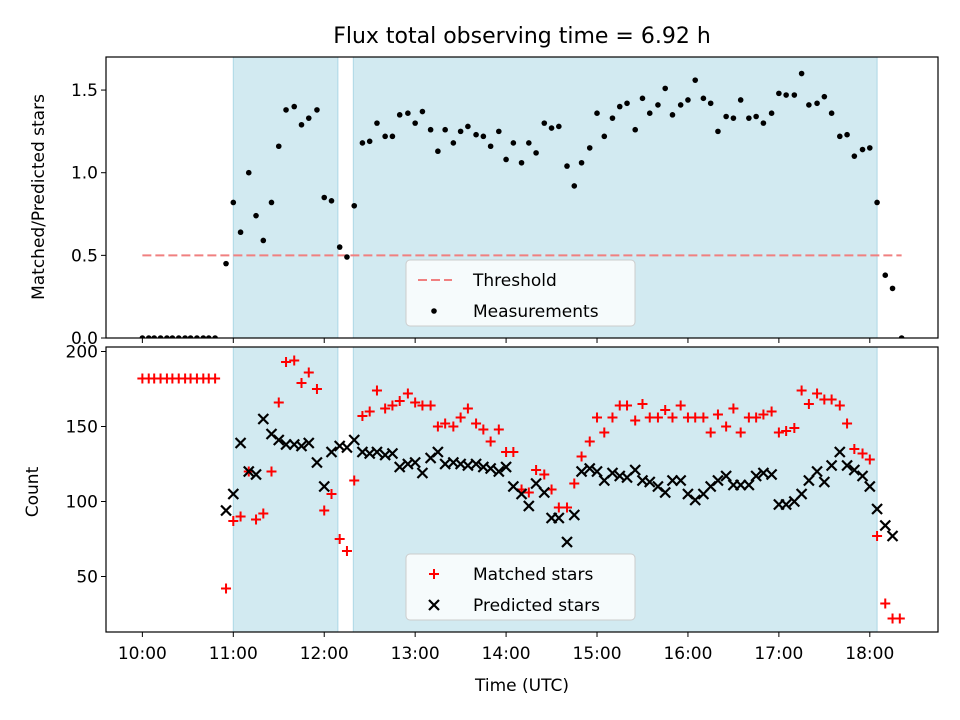 The width and height of the screenshot is (960, 720). What do you see at coordinates (33, 491) in the screenshot?
I see `bottom-y-axis-label: Count` at bounding box center [33, 491].